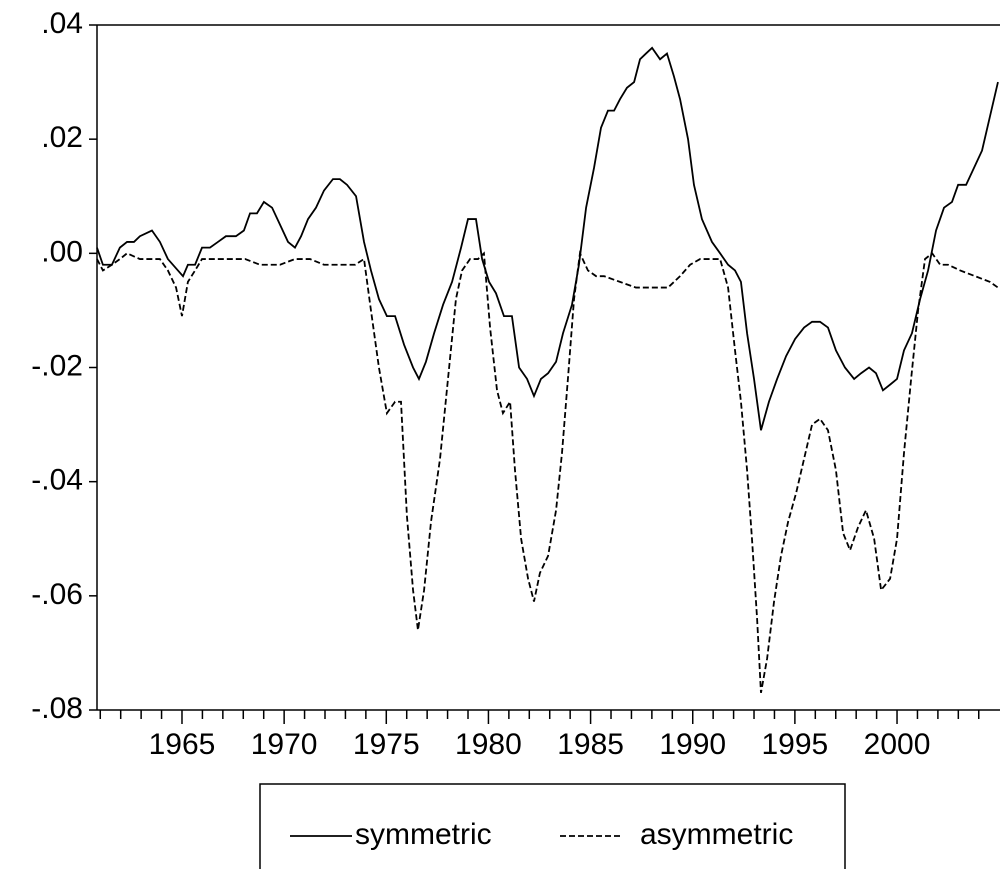 The width and height of the screenshot is (1000, 869). Describe the element at coordinates (57, 594) in the screenshot. I see `y-tick-label: -.06` at that location.